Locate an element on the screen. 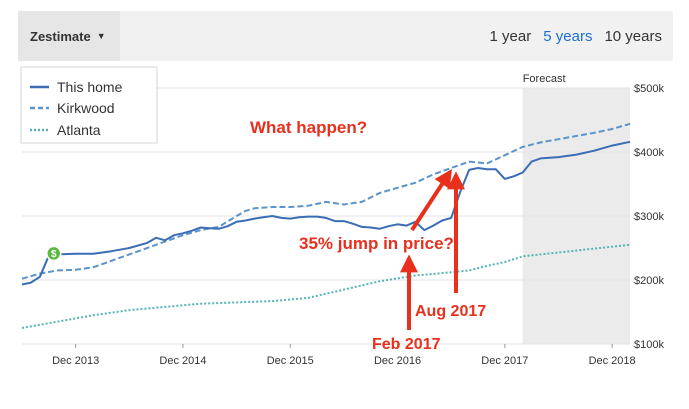 The image size is (689, 409). y-tick-label-1: $200k is located at coordinates (649, 281).